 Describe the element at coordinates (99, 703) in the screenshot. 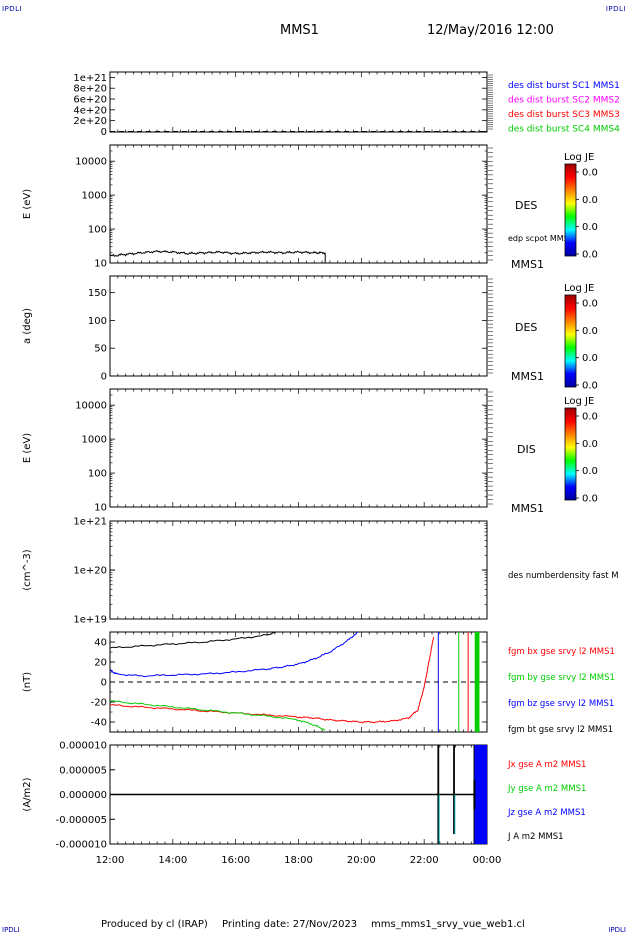

I see `y-tick-label: -20` at that location.